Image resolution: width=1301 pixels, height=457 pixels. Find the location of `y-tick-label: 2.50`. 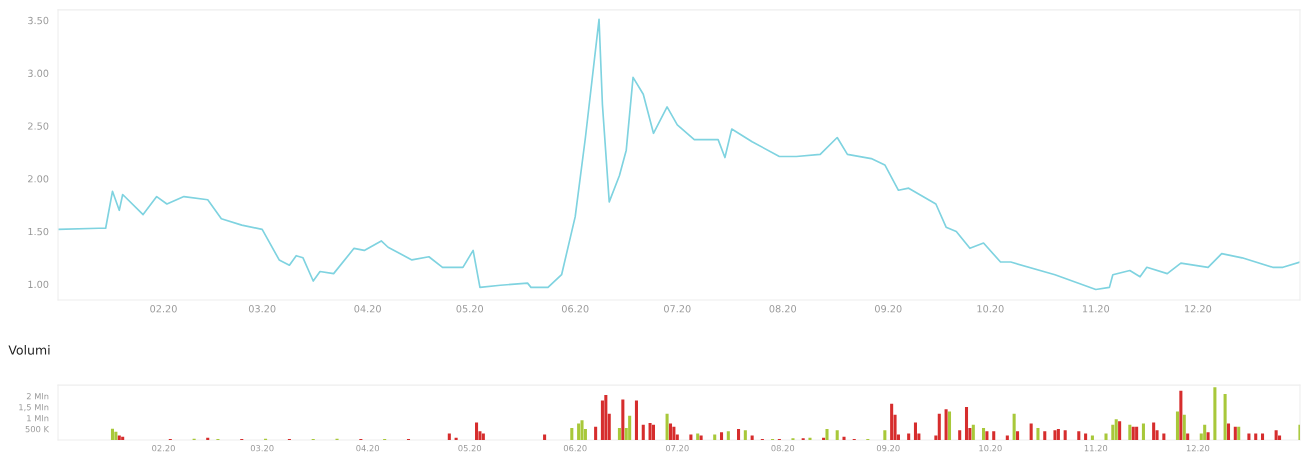

y-tick-label: 2.50 is located at coordinates (38, 126).